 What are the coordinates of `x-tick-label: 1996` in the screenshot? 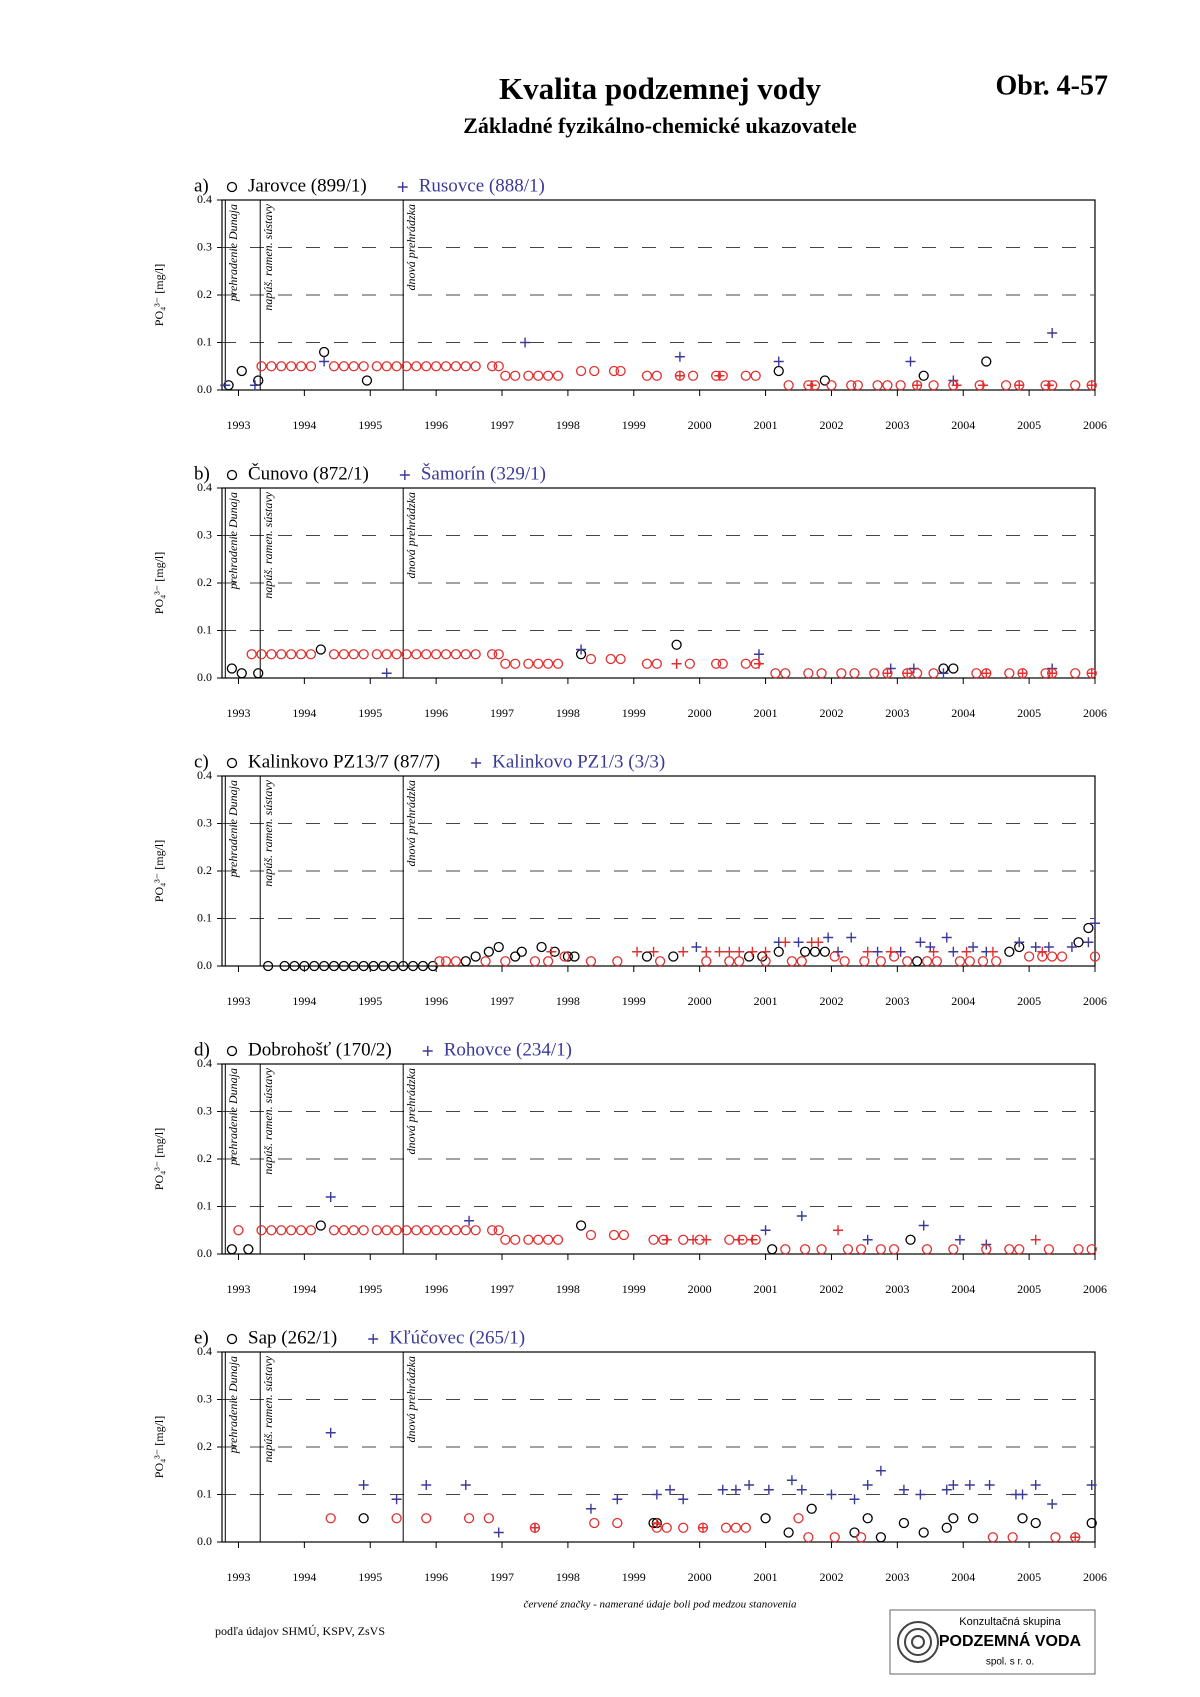 It's located at (436, 425).